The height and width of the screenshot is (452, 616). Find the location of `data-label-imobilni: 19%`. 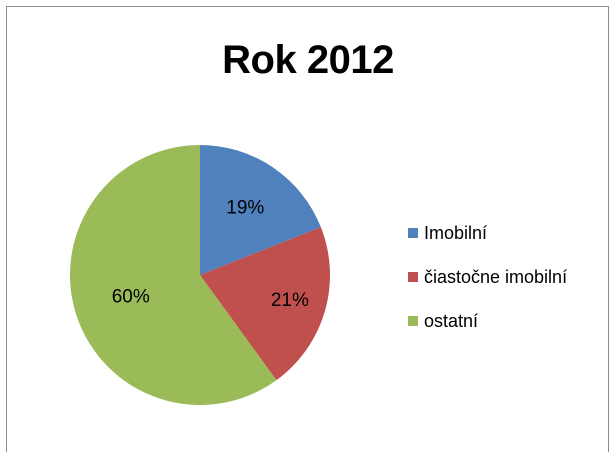

data-label-imobilni: 19% is located at coordinates (245, 207).